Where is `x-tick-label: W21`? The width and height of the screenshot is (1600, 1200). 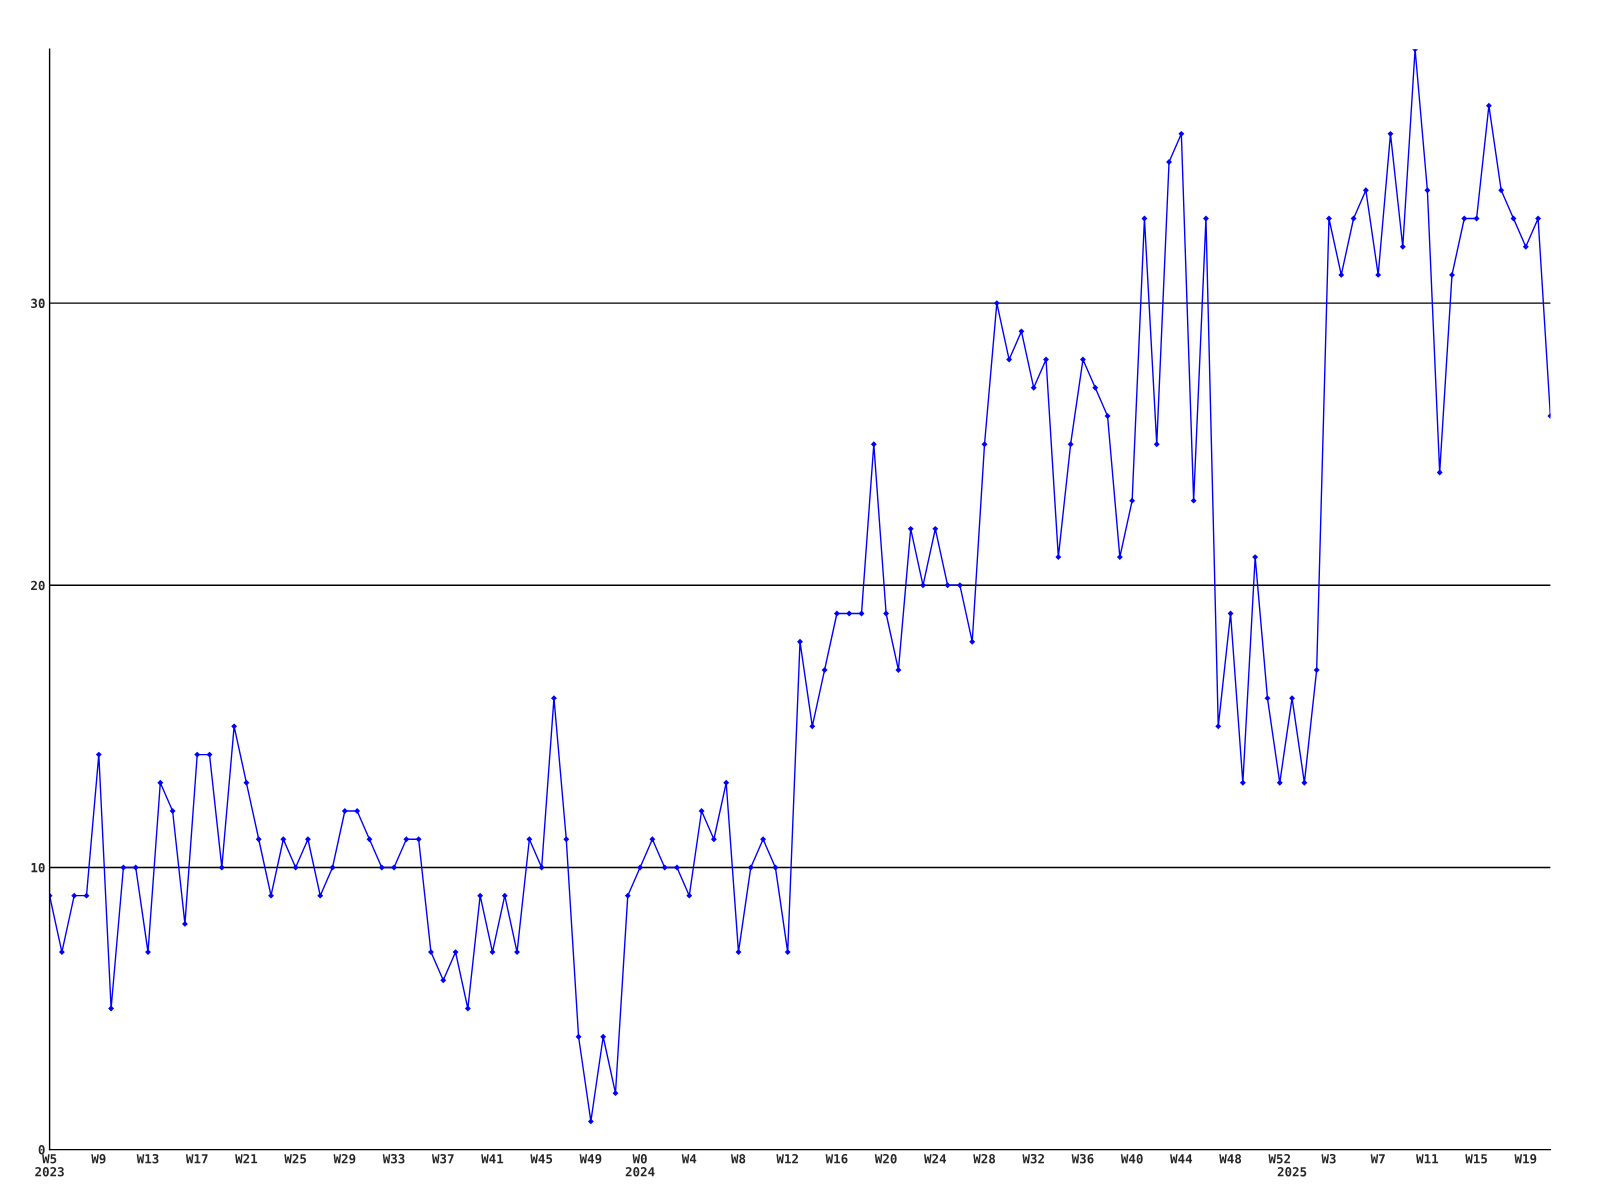
x-tick-label: W21 is located at coordinates (246, 1158).